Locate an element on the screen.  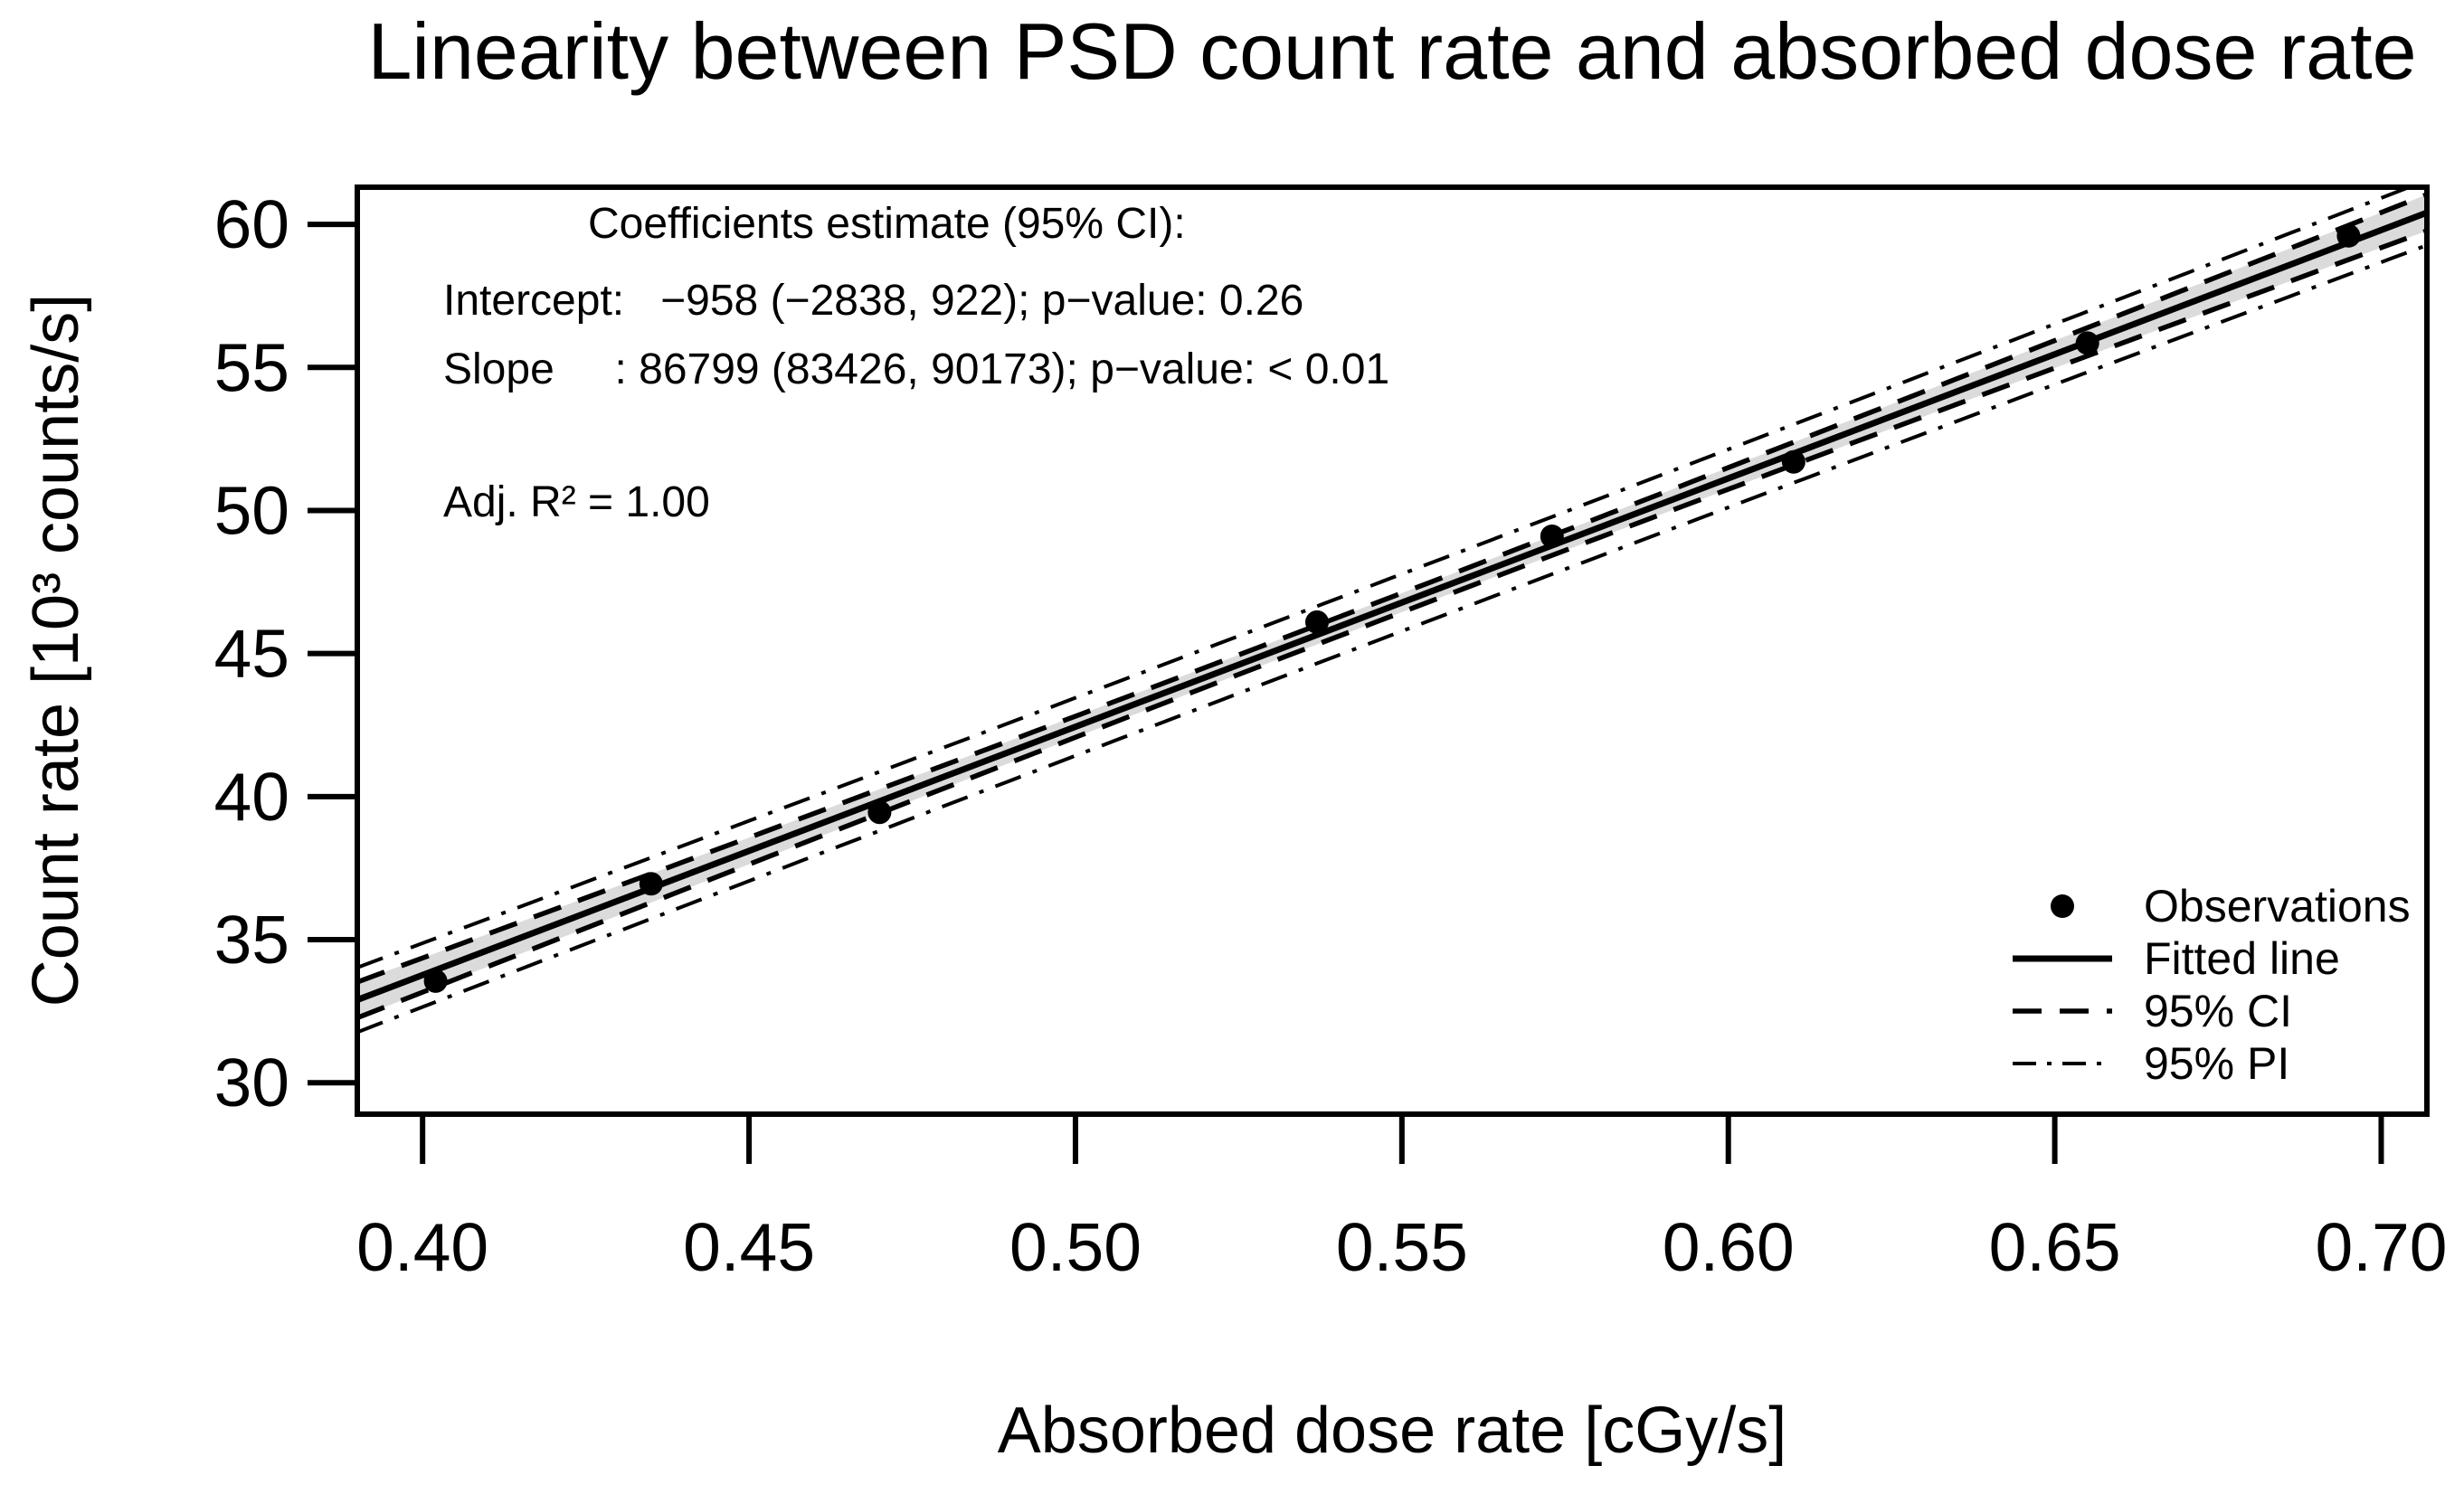
legend-item-label: Observations is located at coordinates (2278, 906).